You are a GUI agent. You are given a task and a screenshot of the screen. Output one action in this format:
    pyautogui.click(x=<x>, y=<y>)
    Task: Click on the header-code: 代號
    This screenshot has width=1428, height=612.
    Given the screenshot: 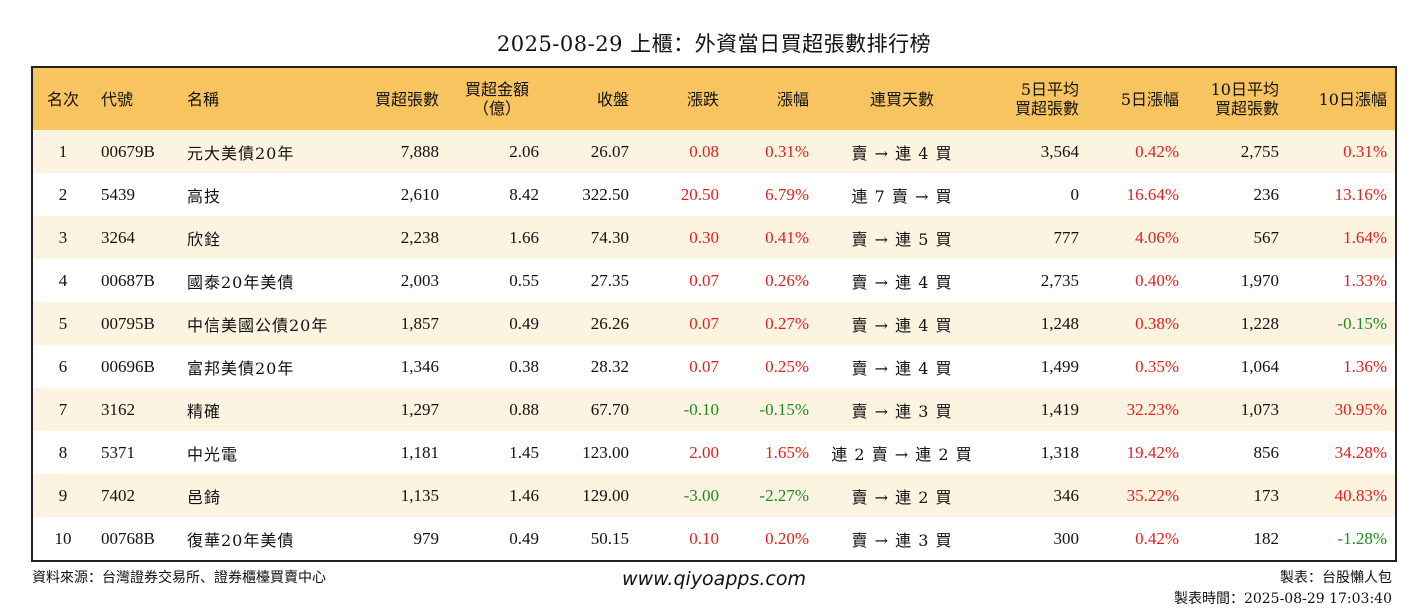 What is the action you would take?
    pyautogui.click(x=117, y=99)
    